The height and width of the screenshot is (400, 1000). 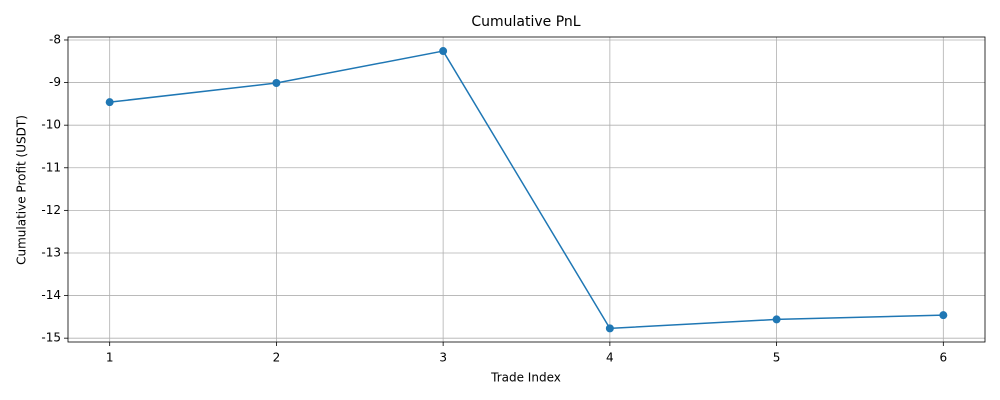 I want to click on chart-title: Cumulative PnL, so click(x=525, y=22).